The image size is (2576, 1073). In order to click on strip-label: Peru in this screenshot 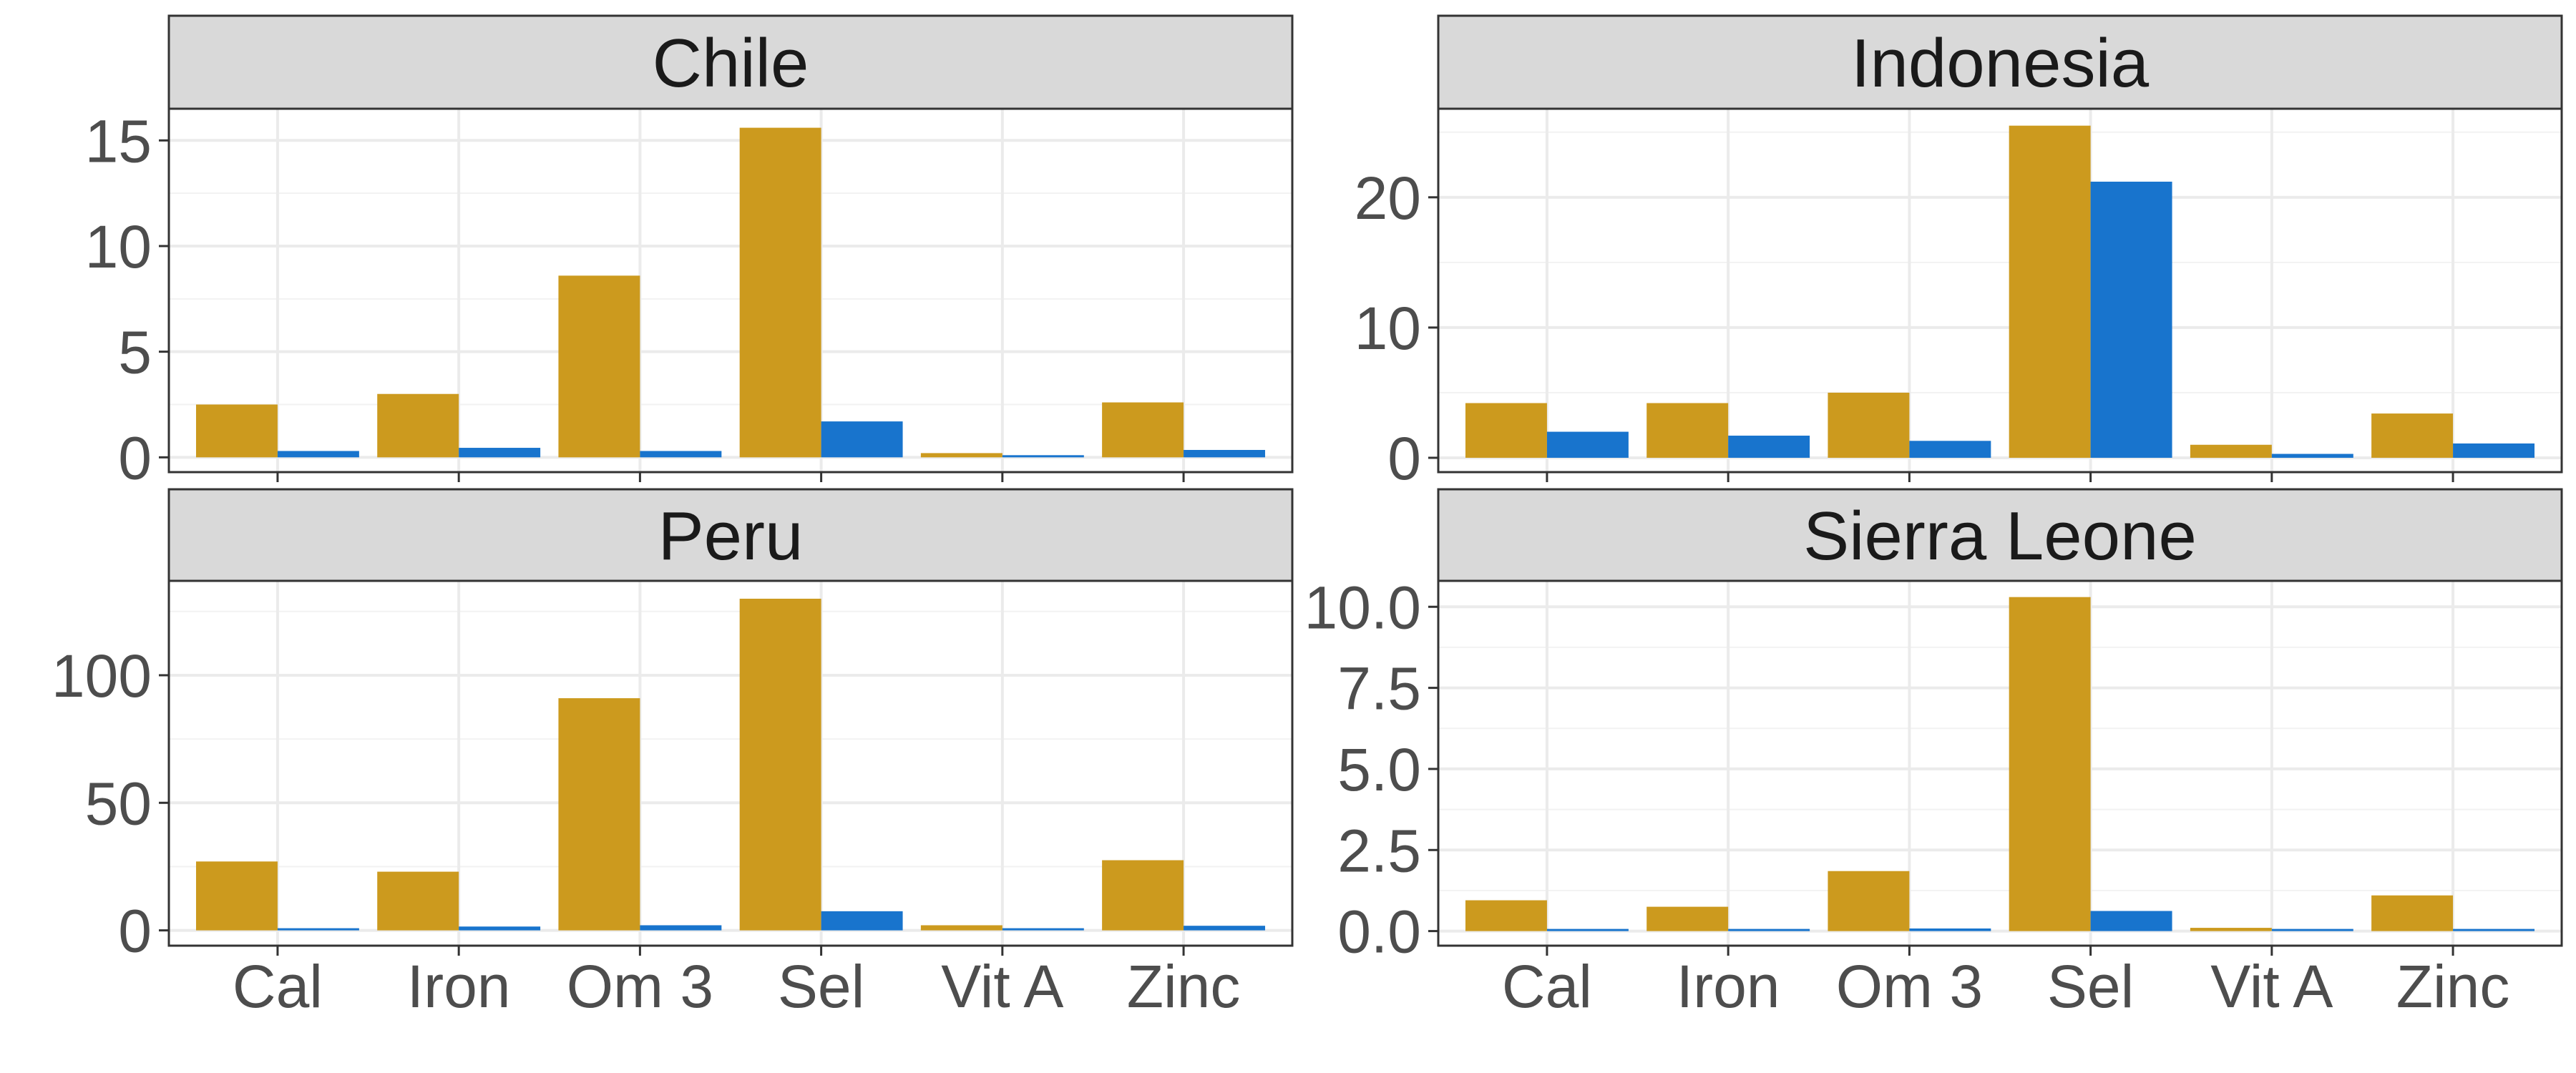, I will do `click(731, 536)`.